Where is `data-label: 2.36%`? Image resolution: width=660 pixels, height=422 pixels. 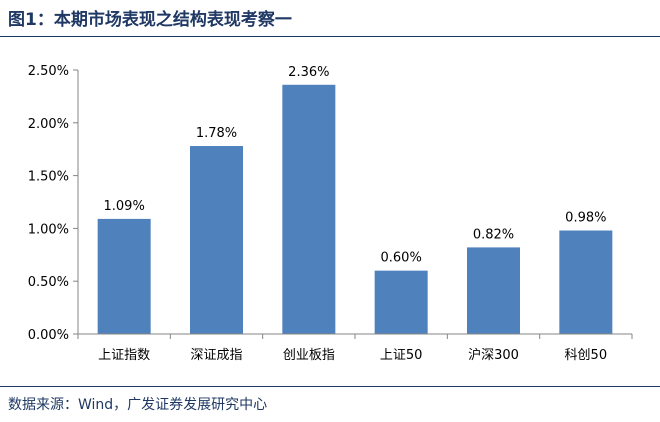
data-label: 2.36% is located at coordinates (308, 72).